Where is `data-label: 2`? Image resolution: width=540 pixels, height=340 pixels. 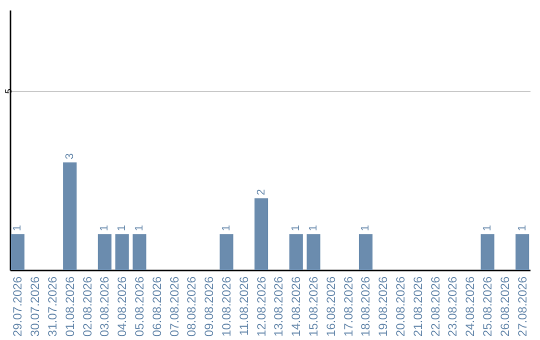 data-label: 2 is located at coordinates (261, 192).